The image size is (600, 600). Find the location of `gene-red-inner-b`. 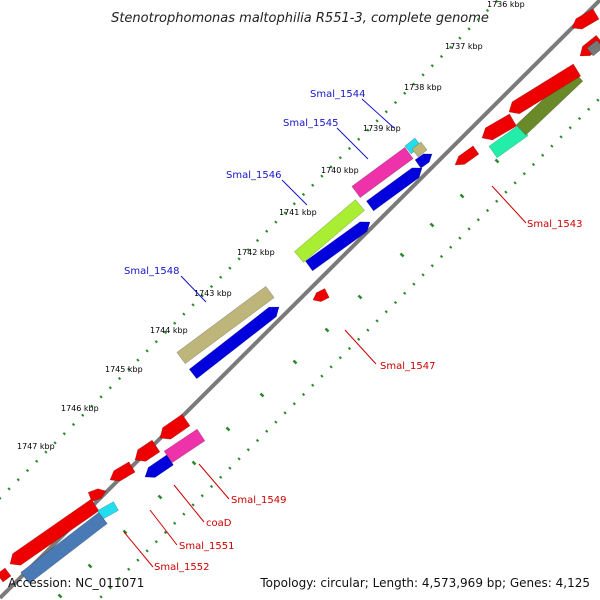

gene-red-inner-b is located at coordinates (545, 89).